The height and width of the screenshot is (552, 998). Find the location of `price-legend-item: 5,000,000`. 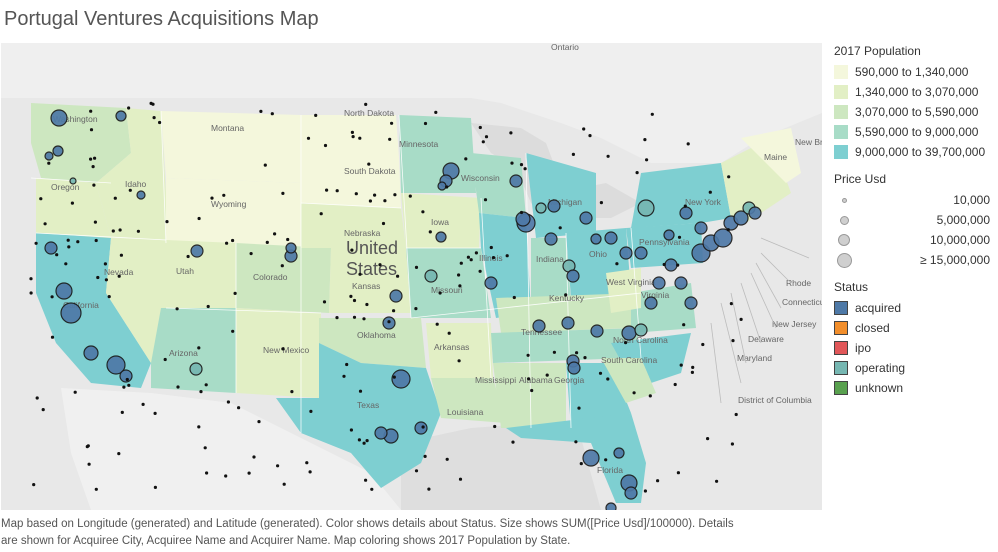

price-legend-item: 5,000,000 is located at coordinates (916, 220).